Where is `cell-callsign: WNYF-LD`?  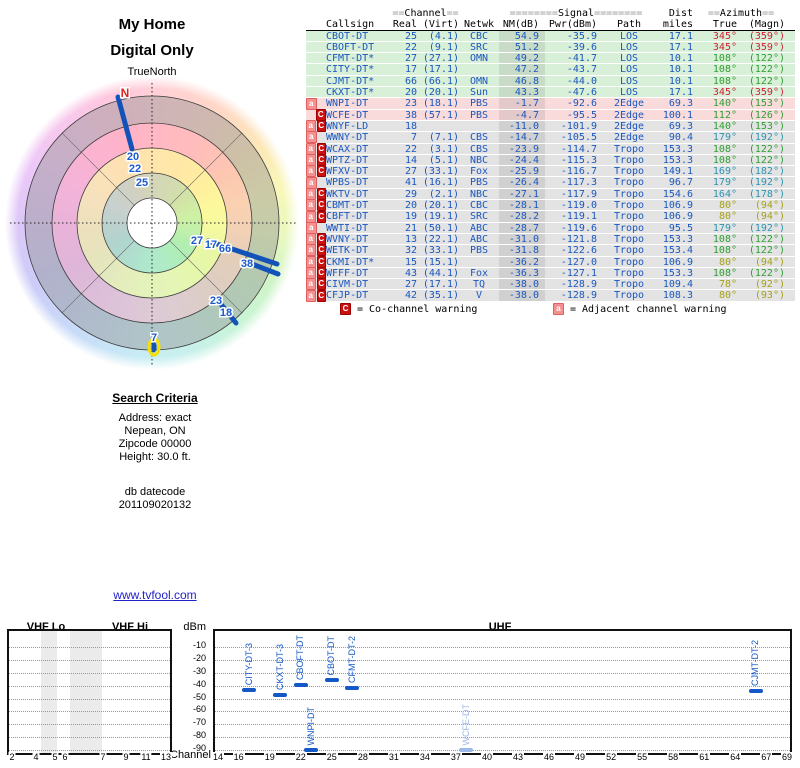
cell-callsign: WNYF-LD is located at coordinates (347, 126).